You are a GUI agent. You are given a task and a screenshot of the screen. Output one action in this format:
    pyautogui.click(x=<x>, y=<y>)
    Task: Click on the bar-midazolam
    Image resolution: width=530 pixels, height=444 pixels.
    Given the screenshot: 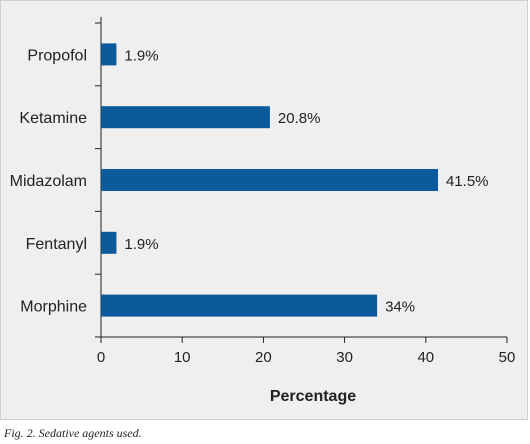 What is the action you would take?
    pyautogui.click(x=269, y=180)
    